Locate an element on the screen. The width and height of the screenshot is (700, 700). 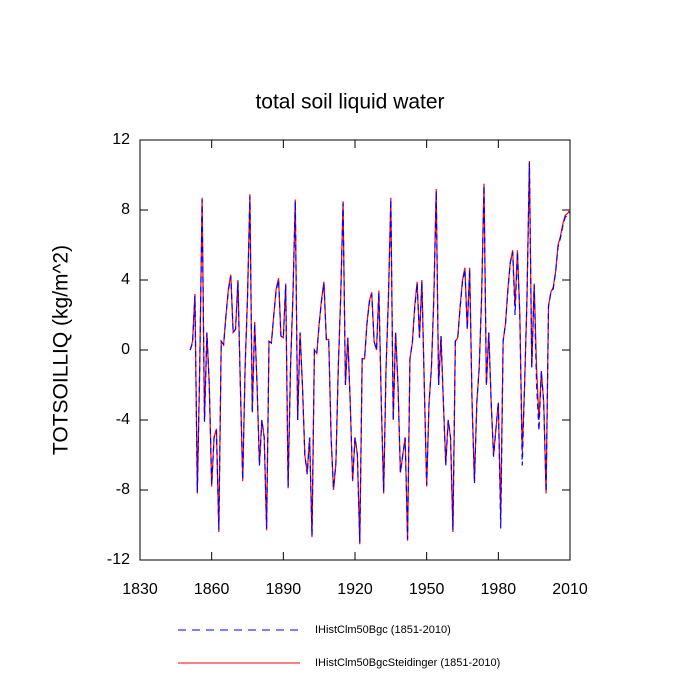
chart-title: total soil liquid water is located at coordinates (349, 102).